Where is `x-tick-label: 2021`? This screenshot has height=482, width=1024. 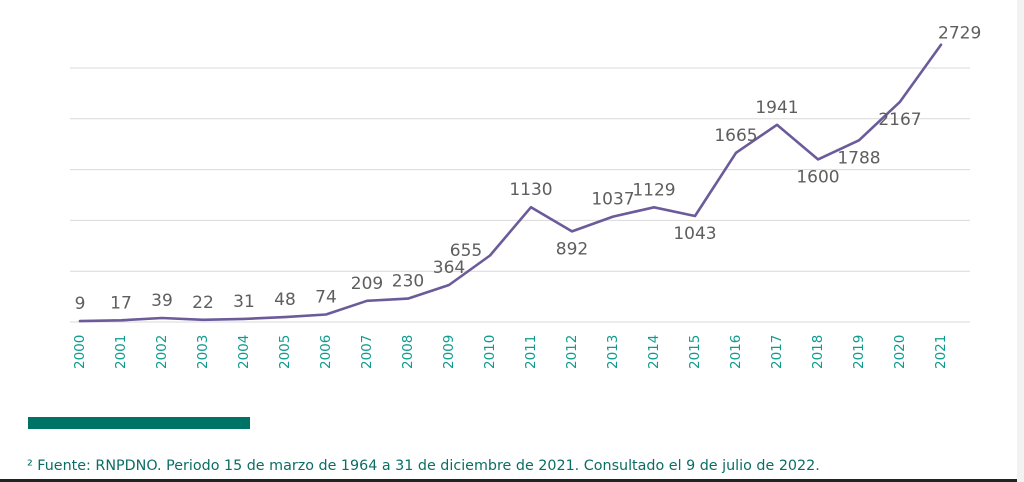 x-tick-label: 2021 is located at coordinates (941, 352).